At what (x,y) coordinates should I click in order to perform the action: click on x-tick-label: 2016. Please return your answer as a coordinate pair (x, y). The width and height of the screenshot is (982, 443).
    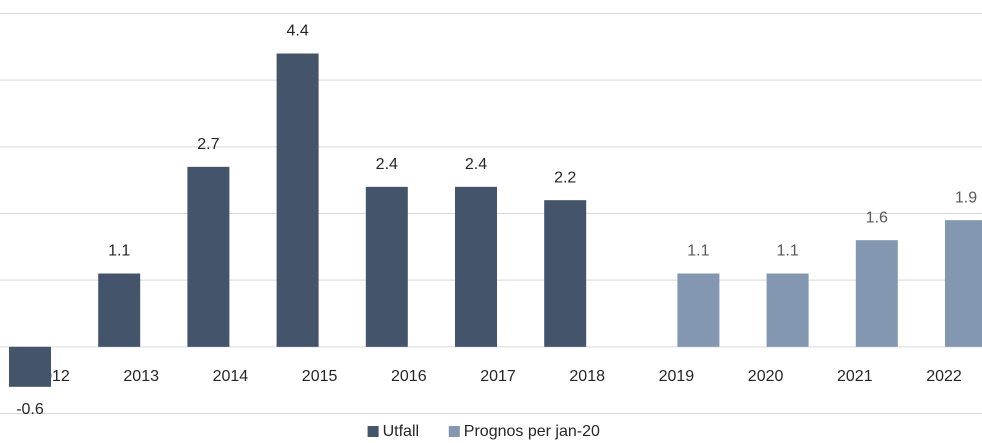
    Looking at the image, I should click on (409, 376).